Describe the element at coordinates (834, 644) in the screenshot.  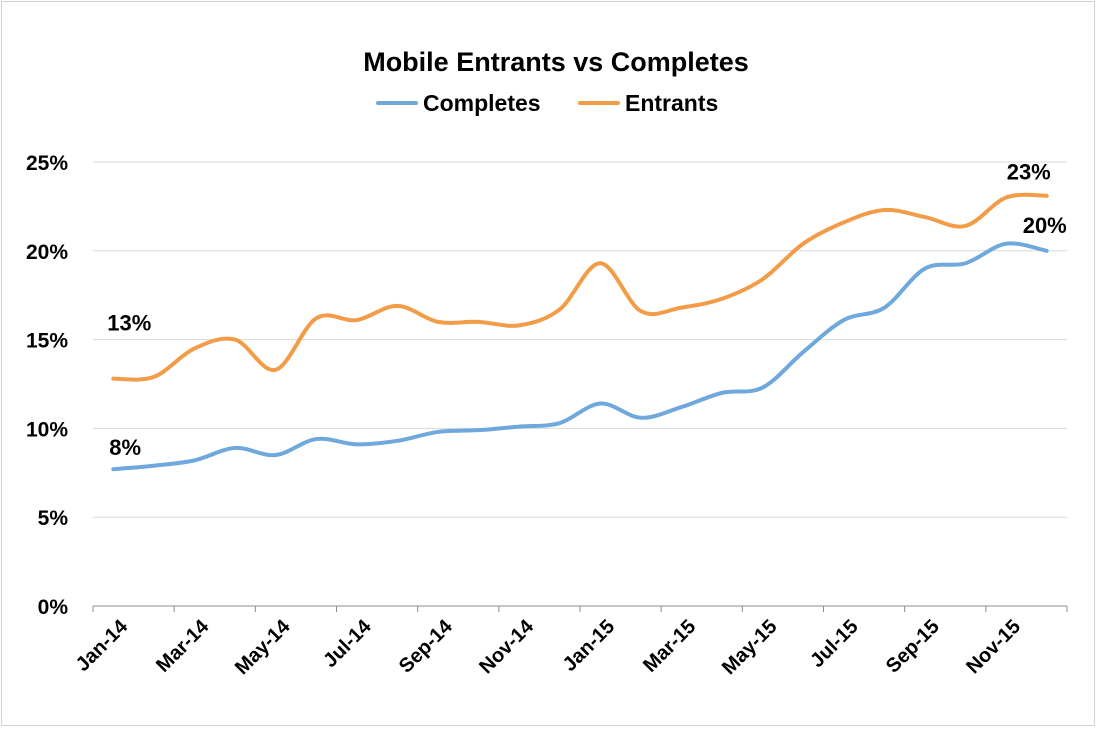
I see `x-tick-label: Jul-15` at that location.